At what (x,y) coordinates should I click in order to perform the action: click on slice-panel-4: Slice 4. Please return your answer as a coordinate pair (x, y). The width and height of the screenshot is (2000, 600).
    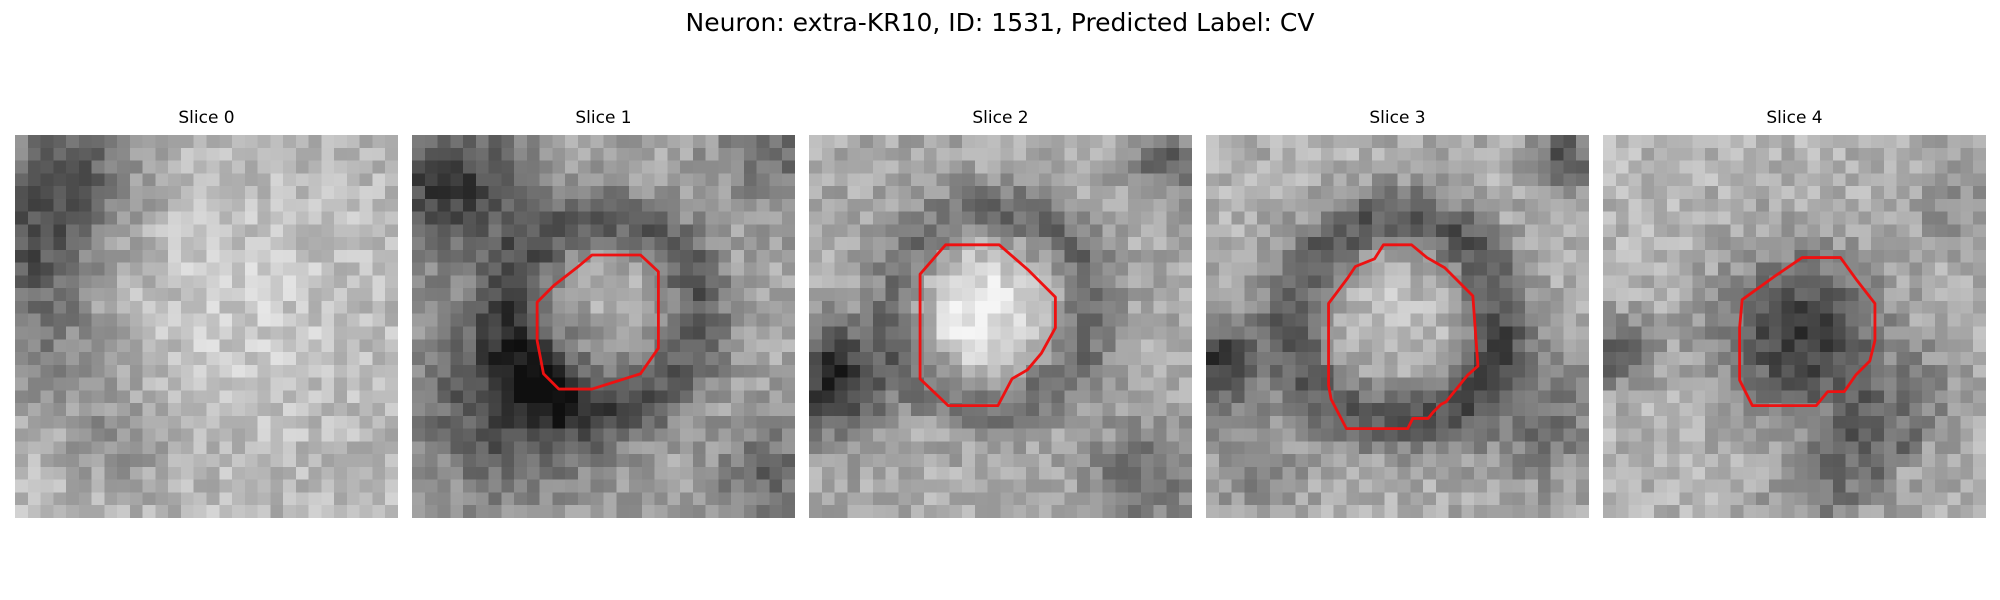
    Looking at the image, I should click on (1794, 313).